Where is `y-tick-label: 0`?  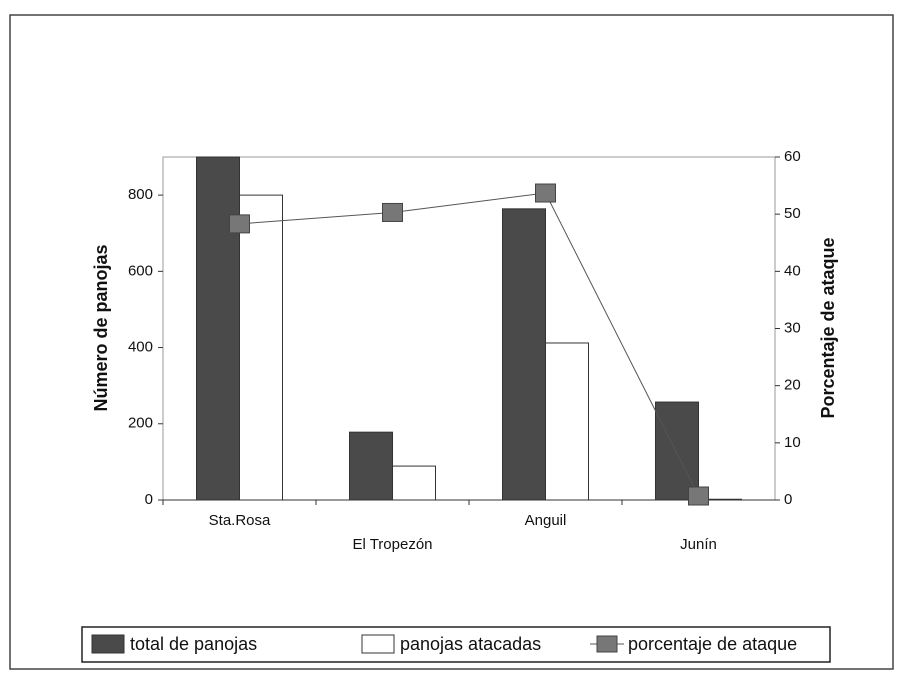
y-tick-label: 0 is located at coordinates (149, 499).